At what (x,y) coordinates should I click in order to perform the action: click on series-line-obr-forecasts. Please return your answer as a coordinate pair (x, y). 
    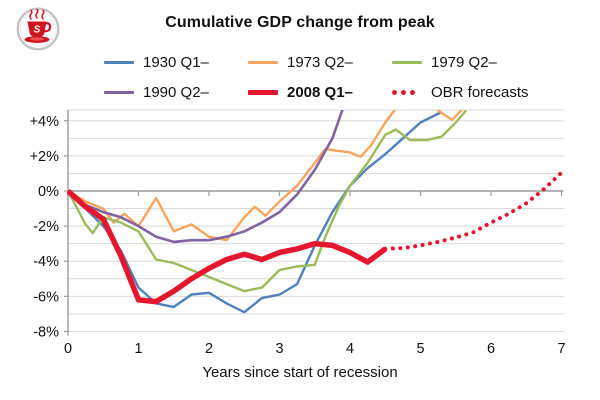
    Looking at the image, I should click on (473, 210).